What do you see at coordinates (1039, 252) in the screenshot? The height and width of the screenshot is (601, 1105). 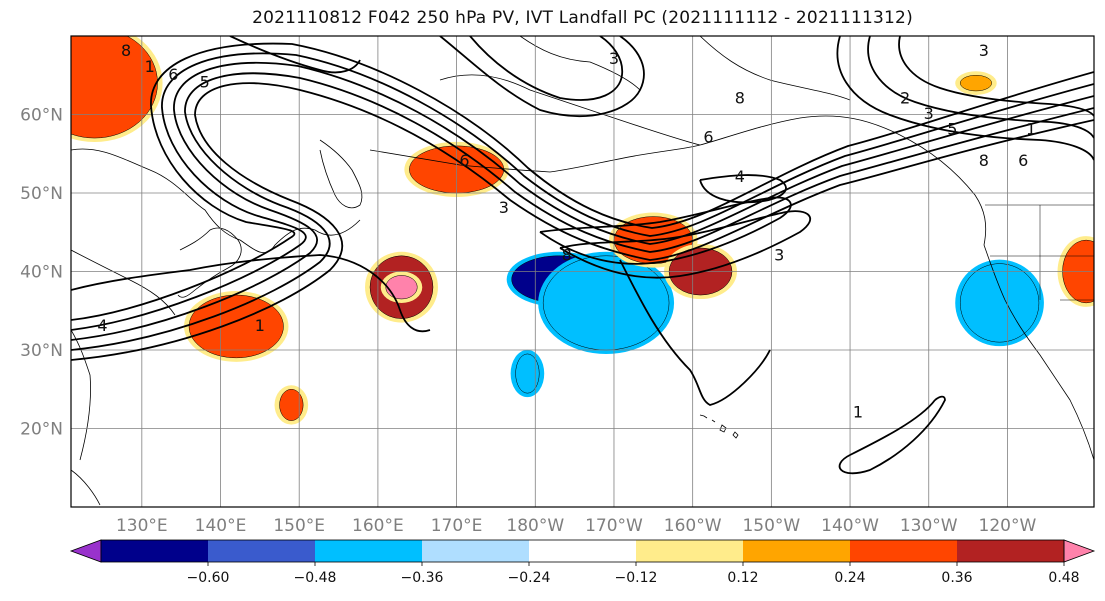 I see `state-borders` at bounding box center [1039, 252].